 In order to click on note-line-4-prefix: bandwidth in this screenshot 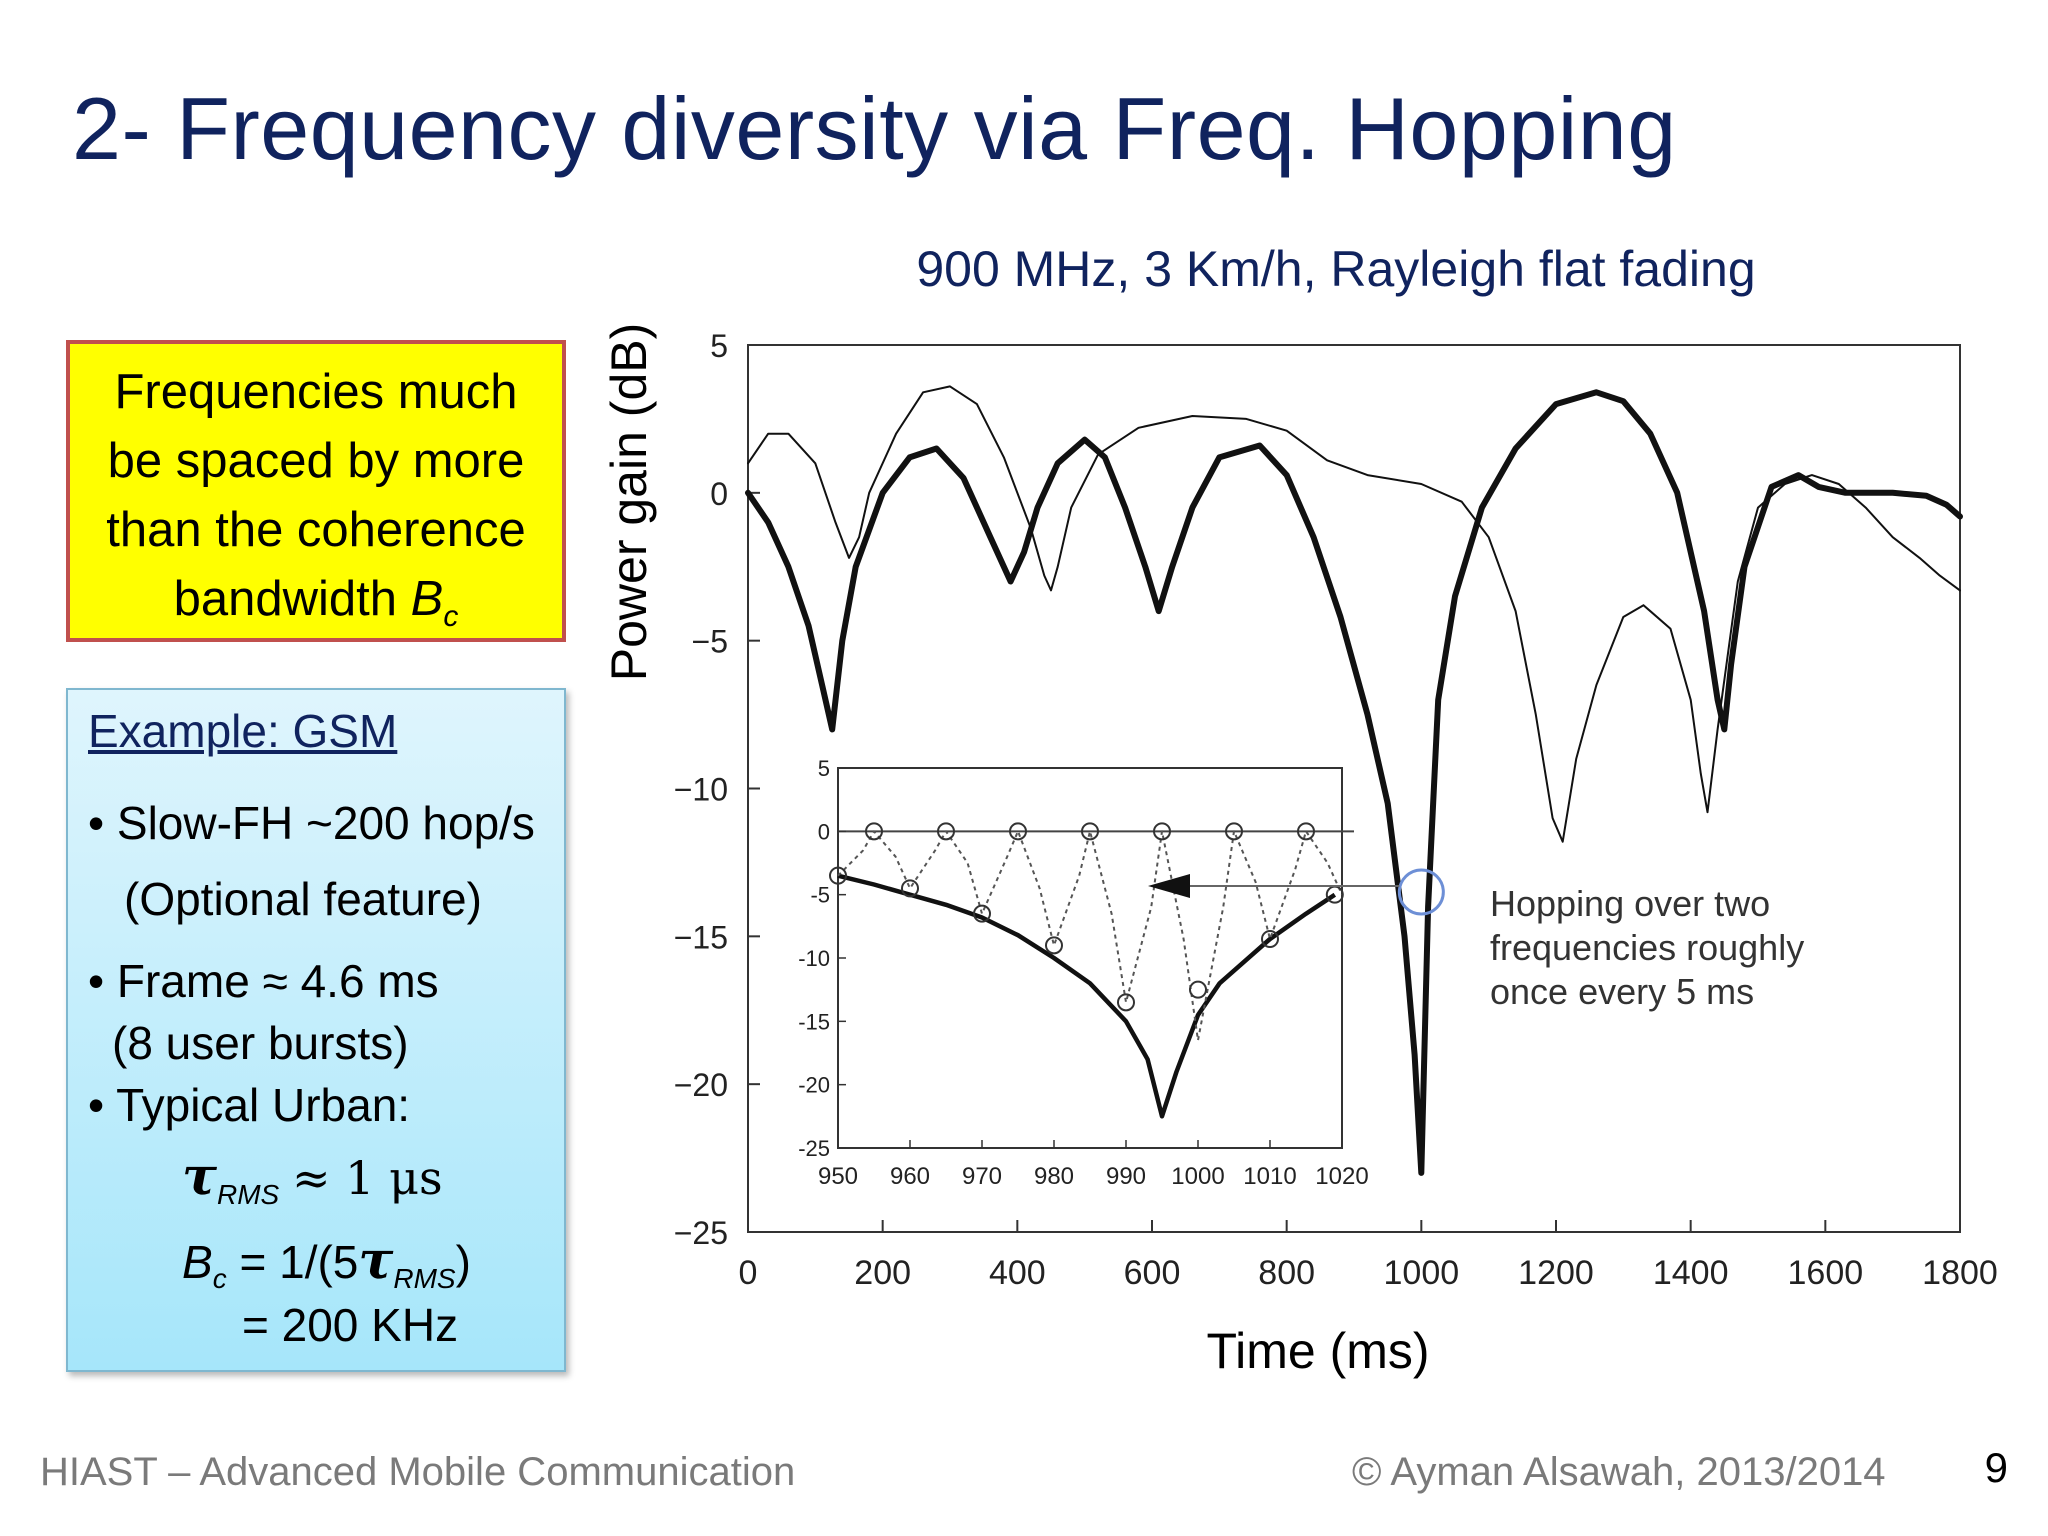, I will do `click(292, 599)`.